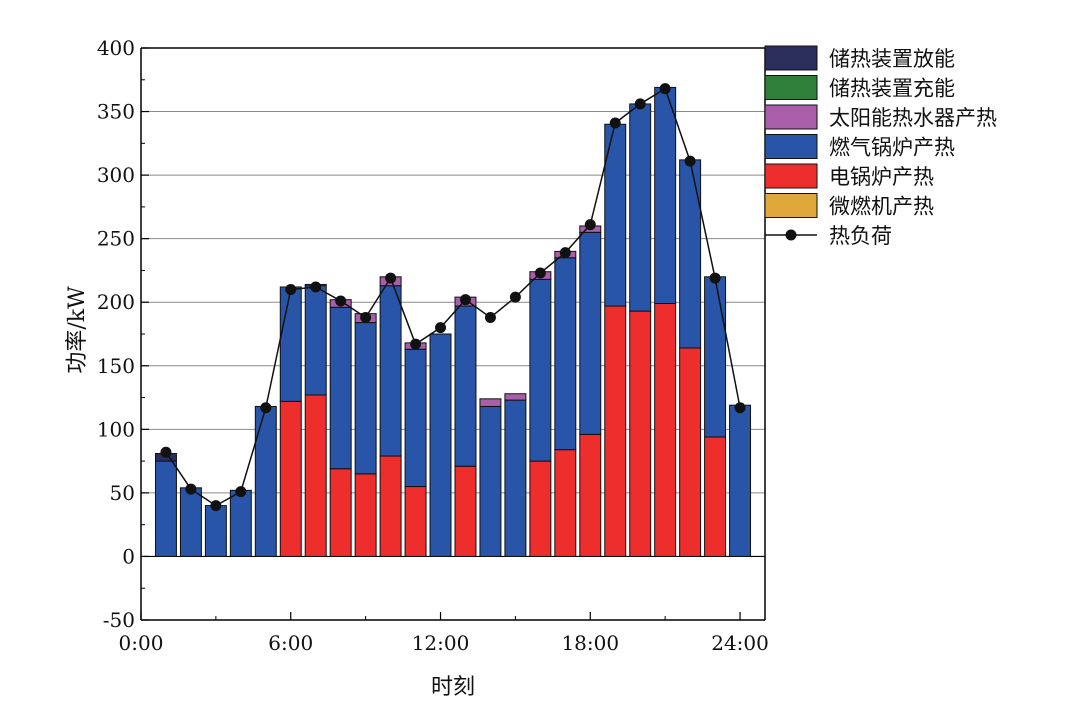  I want to click on y-tick-label: -50, so click(119, 620).